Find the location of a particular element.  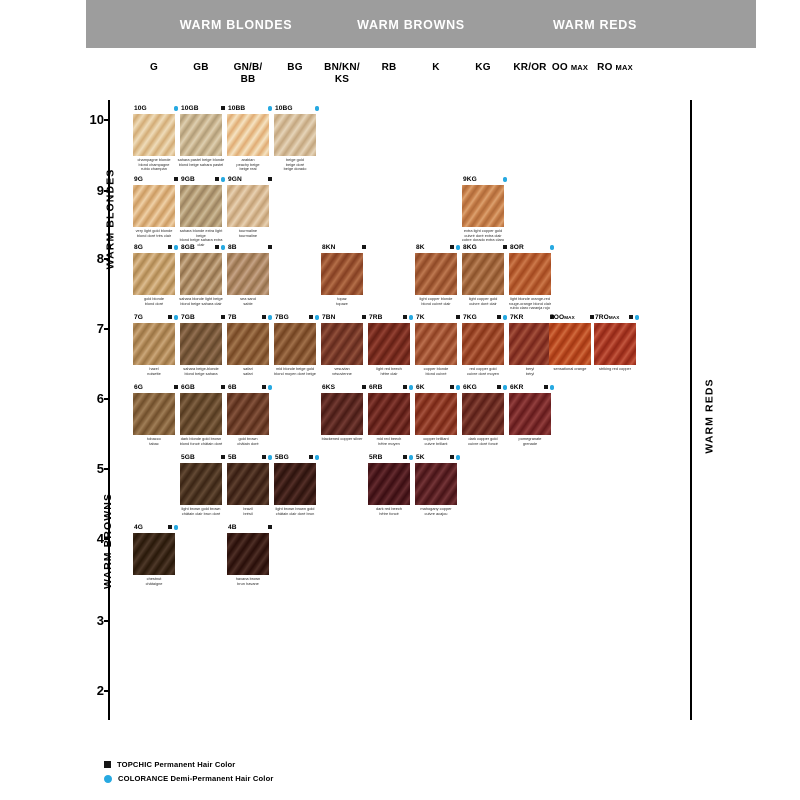

swatch-caption: safari safari is located at coordinates (248, 371).